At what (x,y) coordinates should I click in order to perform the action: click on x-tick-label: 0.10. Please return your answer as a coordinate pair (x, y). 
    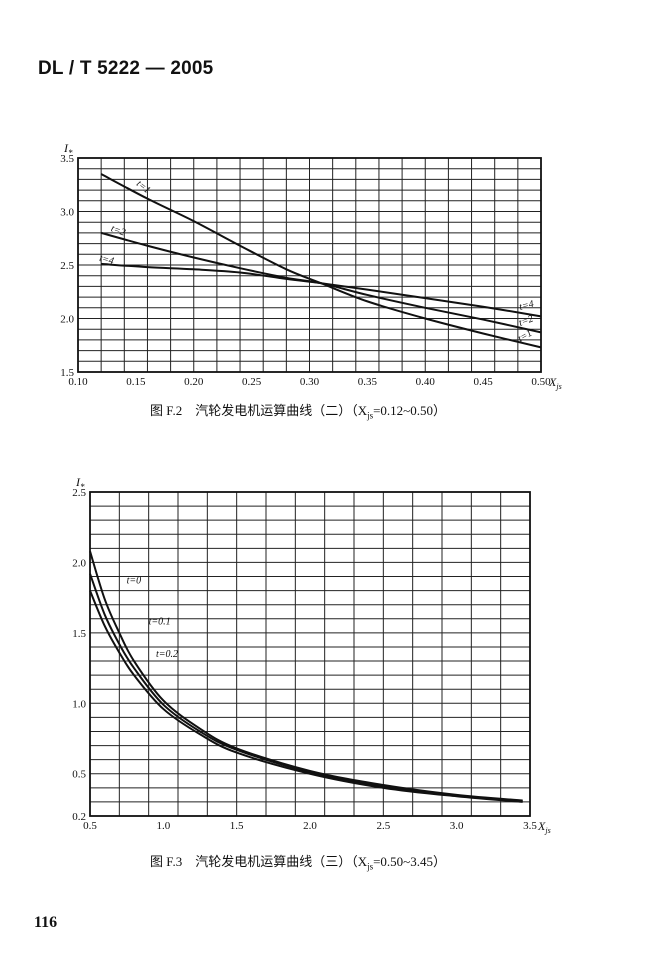
    Looking at the image, I should click on (78, 382).